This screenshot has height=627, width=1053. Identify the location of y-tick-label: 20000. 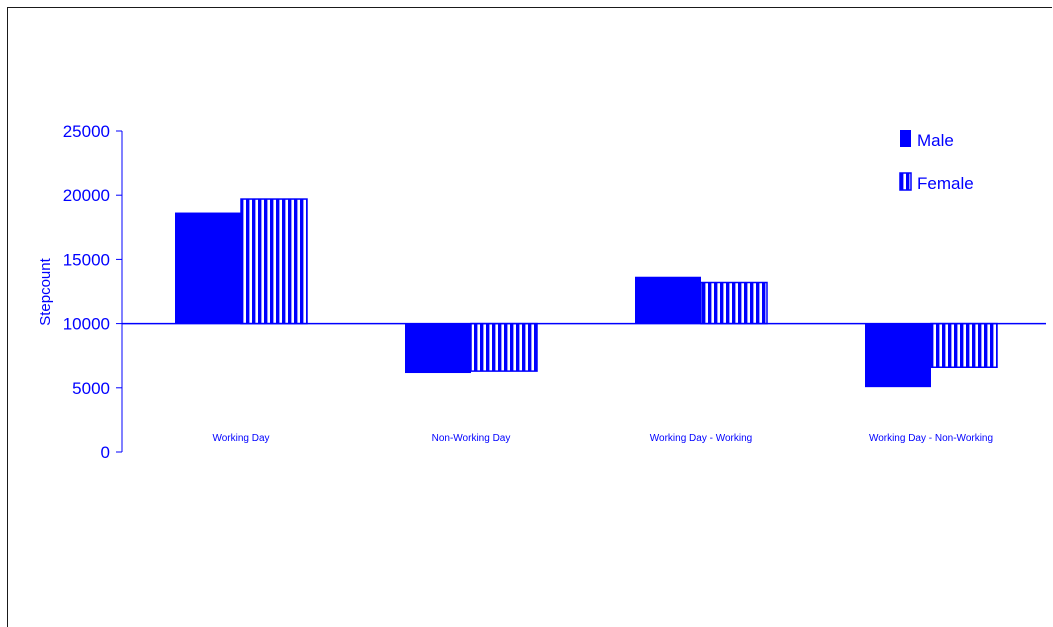
(86, 195).